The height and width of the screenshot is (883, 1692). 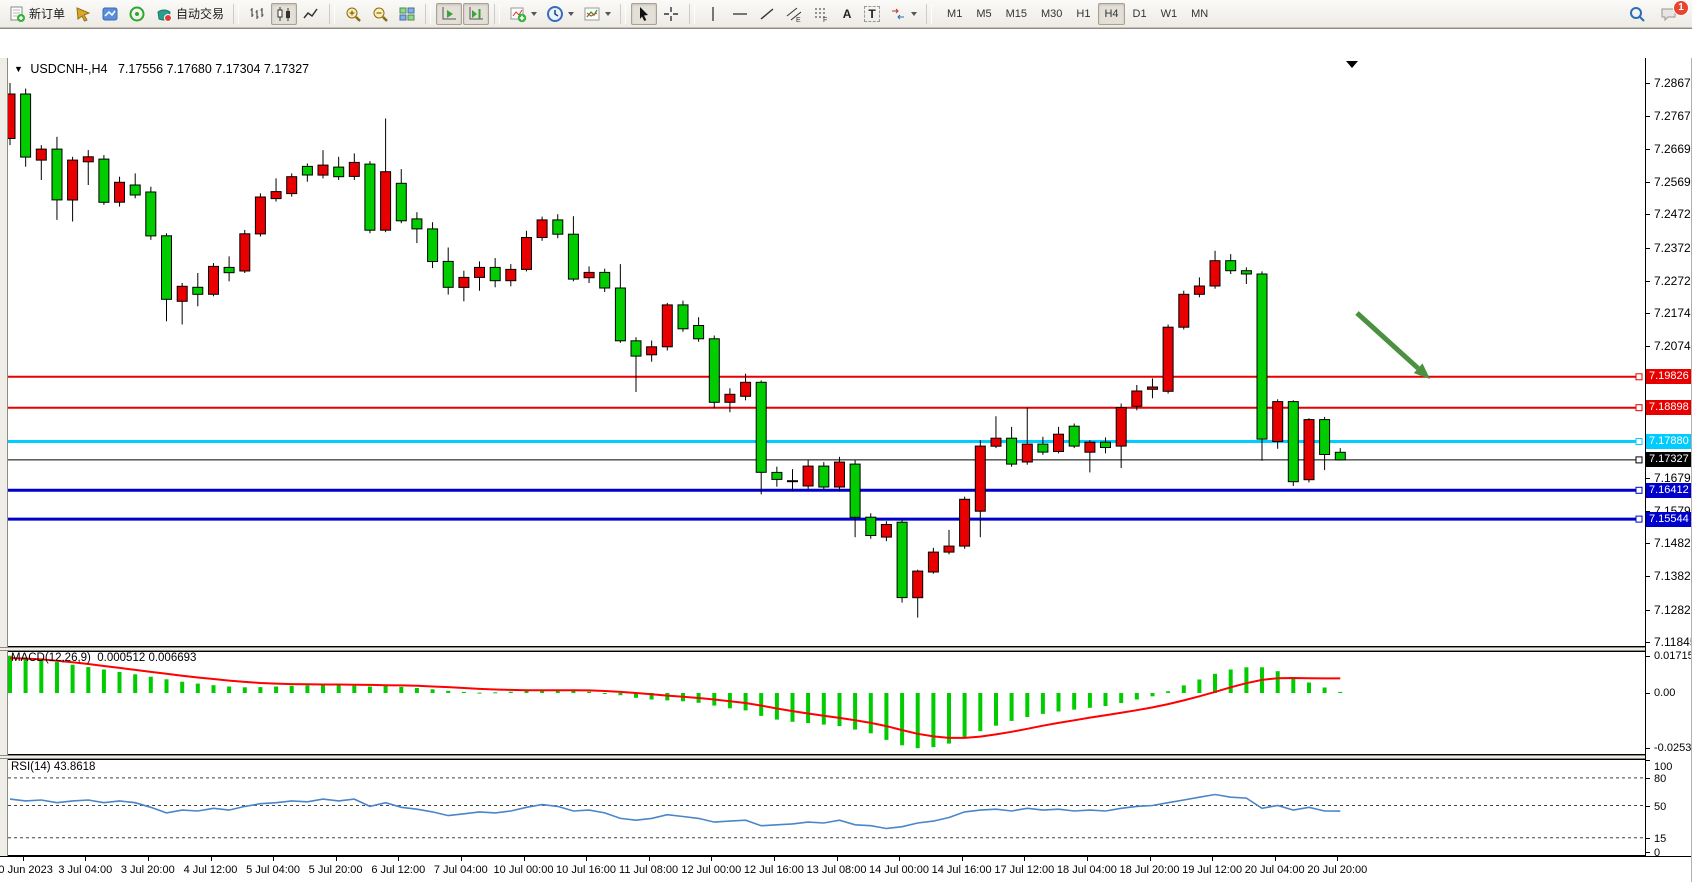 I want to click on indicators-button, so click(x=523, y=14).